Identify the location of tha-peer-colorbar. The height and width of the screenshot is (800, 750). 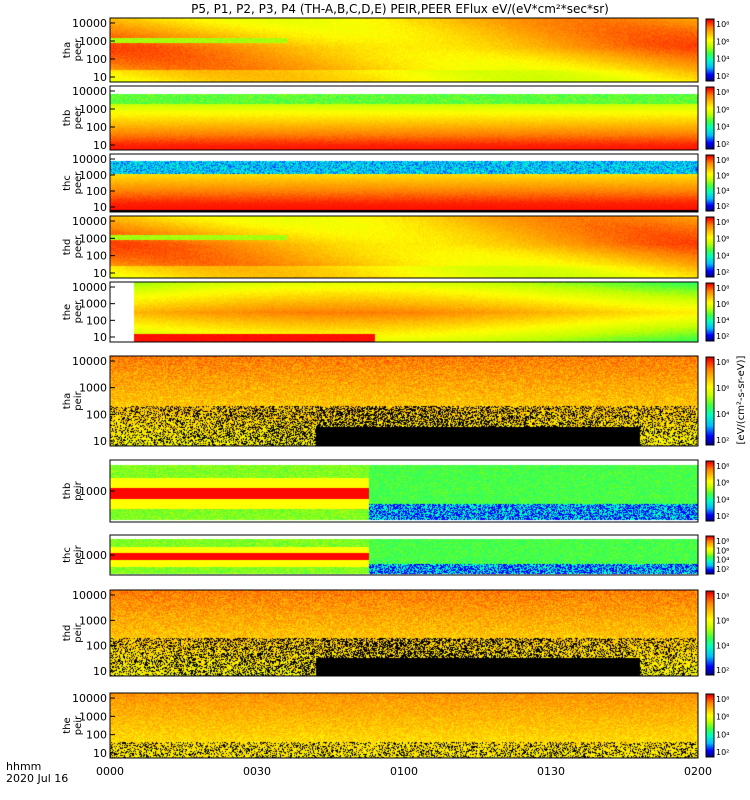
(710, 50).